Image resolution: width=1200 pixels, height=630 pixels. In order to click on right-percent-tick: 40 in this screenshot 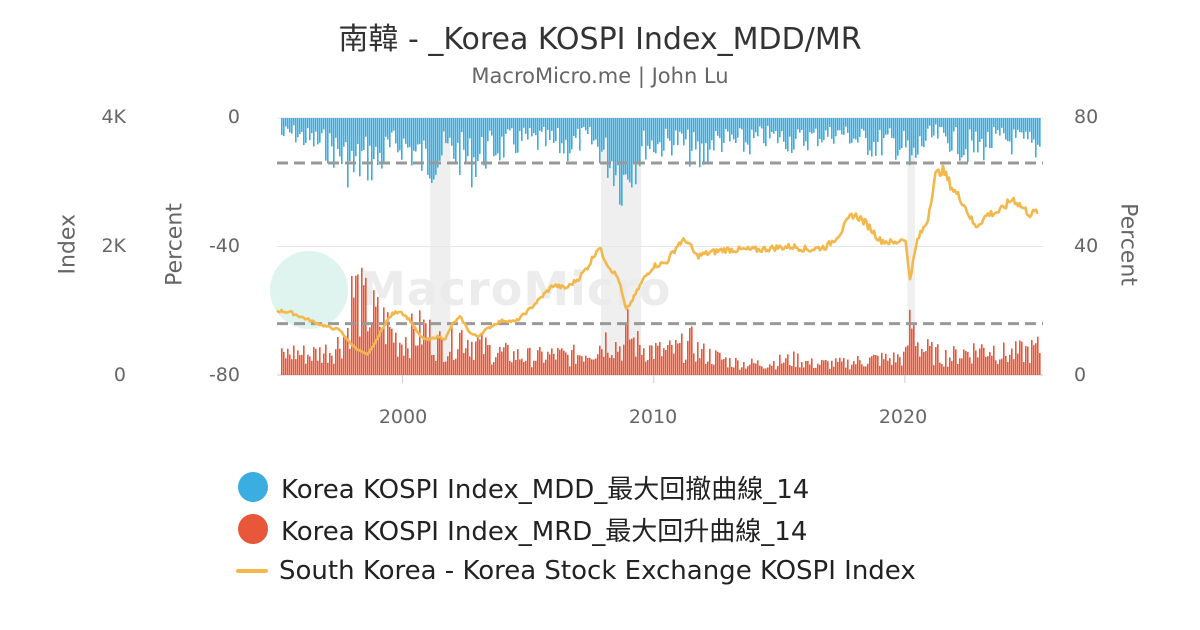, I will do `click(1086, 246)`.